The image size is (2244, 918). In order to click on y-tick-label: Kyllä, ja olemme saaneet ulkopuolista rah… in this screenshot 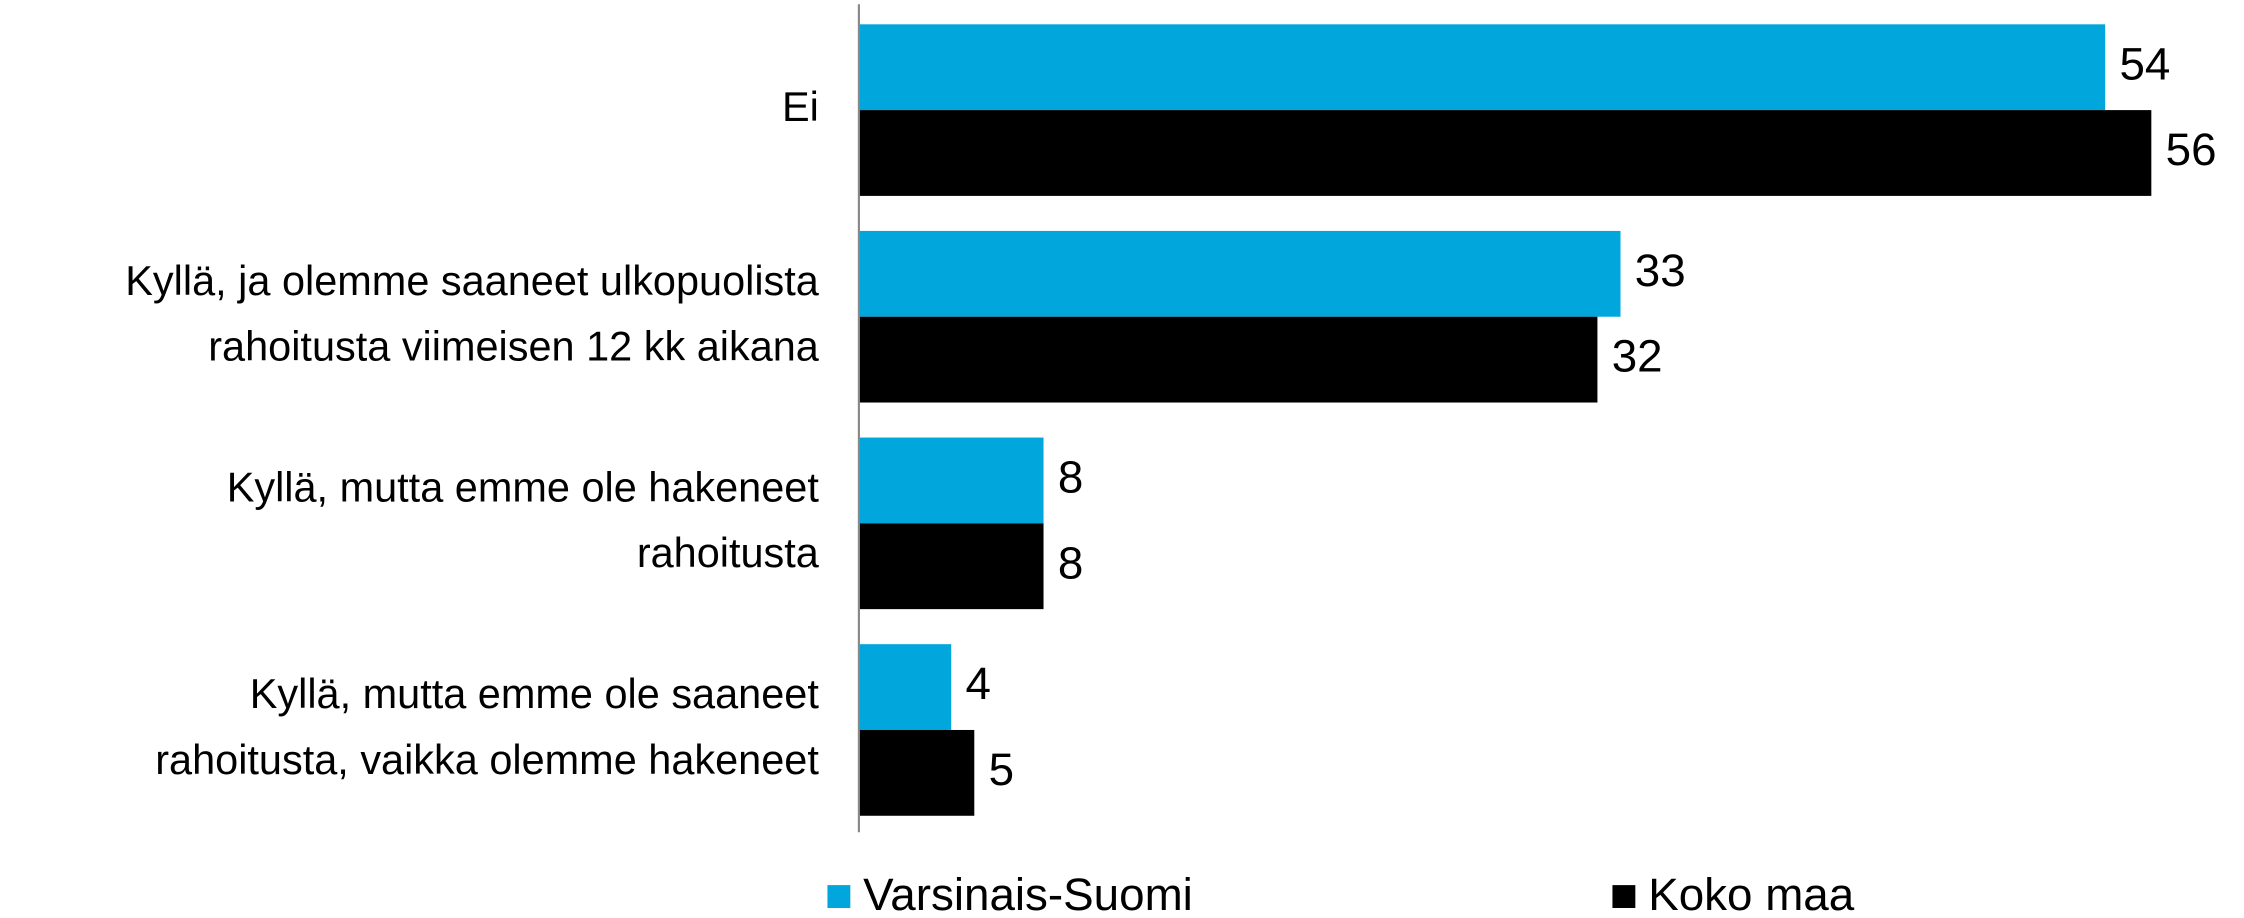, I will do `click(472, 313)`.